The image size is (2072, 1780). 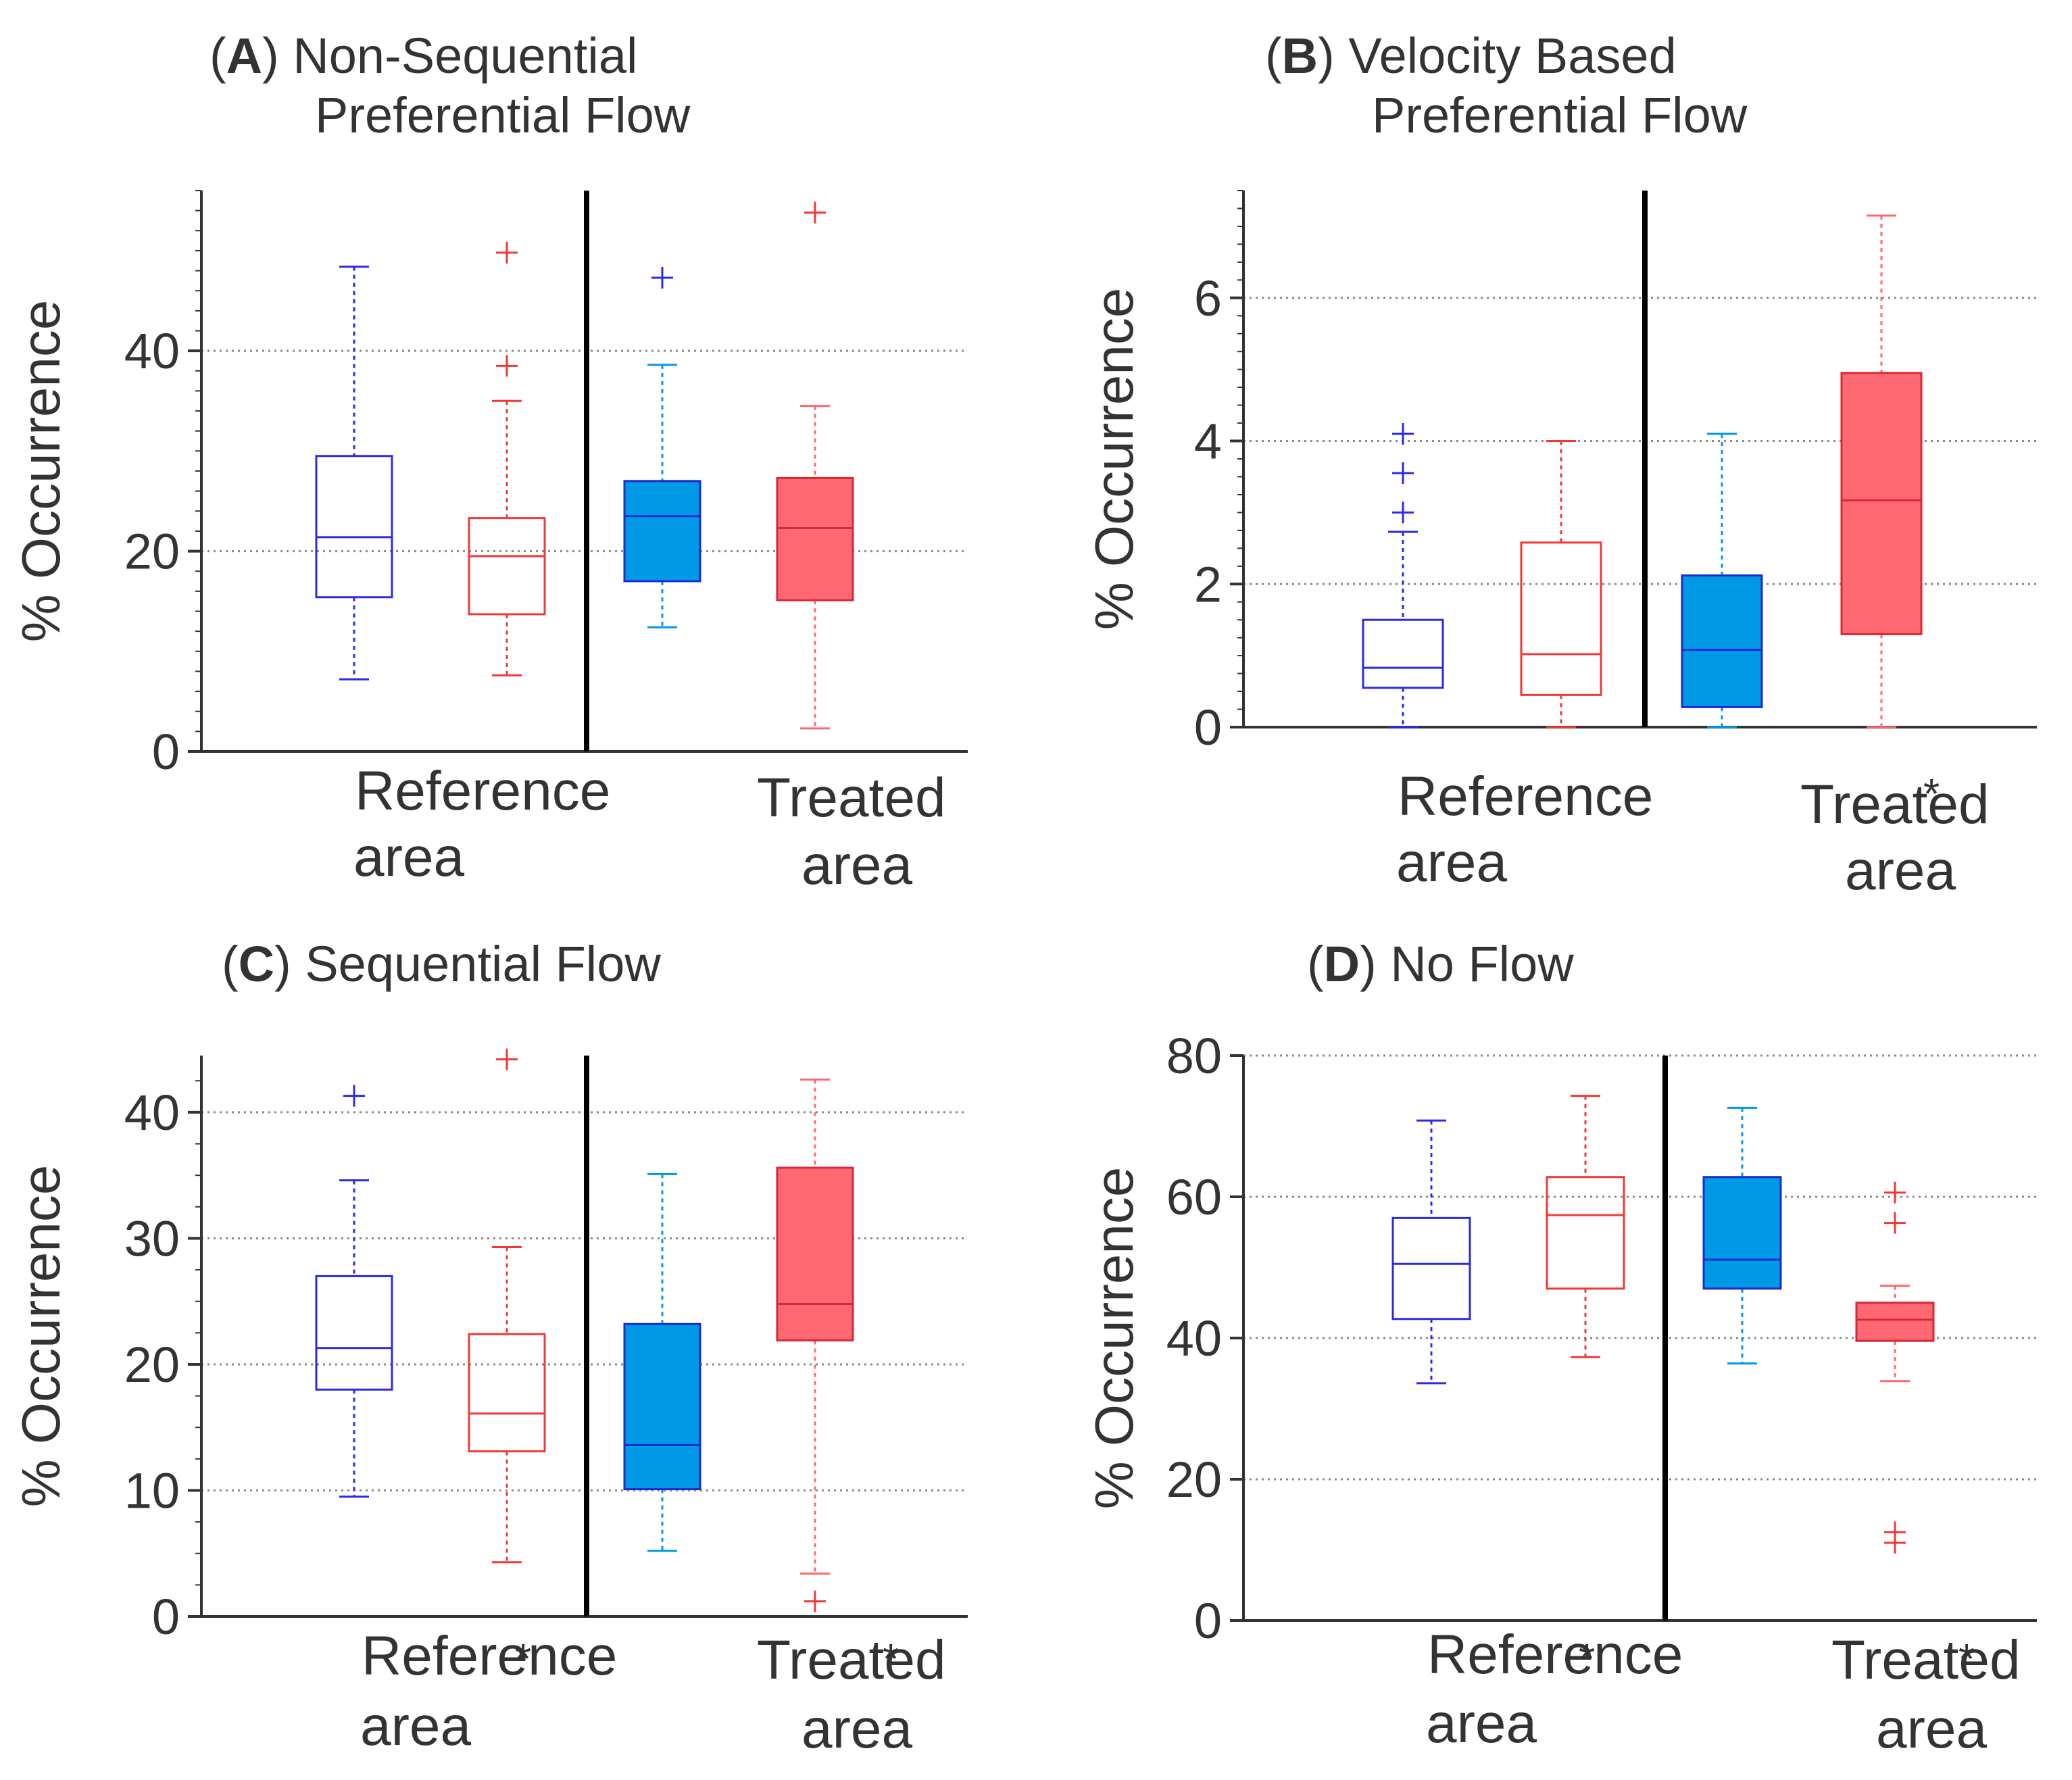 What do you see at coordinates (1512, 56) in the screenshot?
I see `panel-title-text: Velocity Based` at bounding box center [1512, 56].